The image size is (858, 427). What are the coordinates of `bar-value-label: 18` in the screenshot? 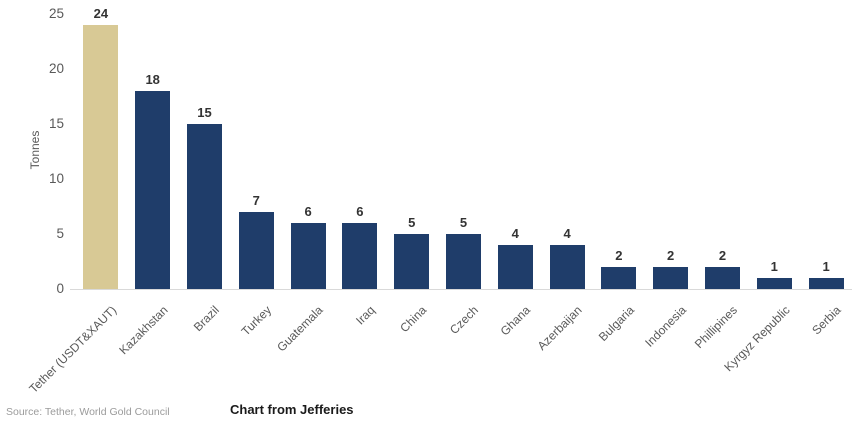 It's located at (152, 79).